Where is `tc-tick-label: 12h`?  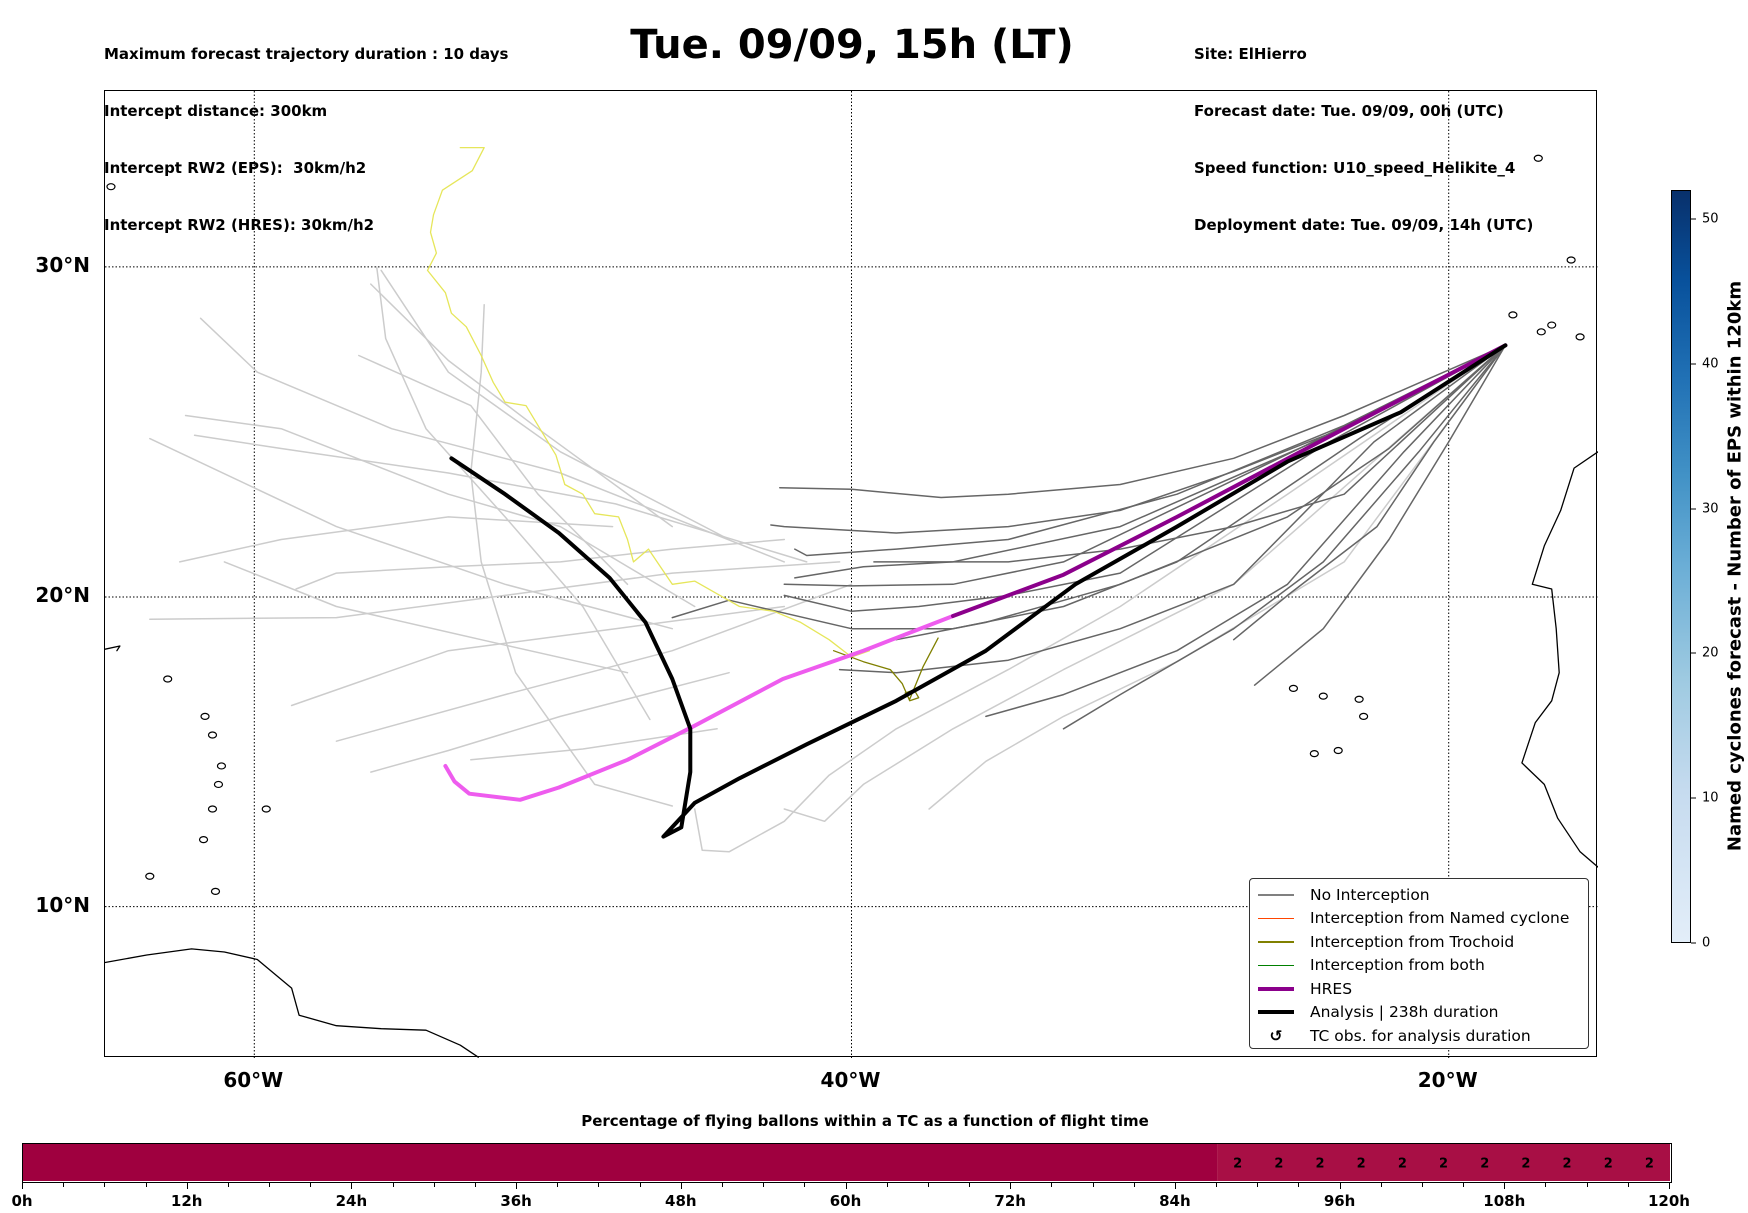
tc-tick-label: 12h is located at coordinates (186, 1201).